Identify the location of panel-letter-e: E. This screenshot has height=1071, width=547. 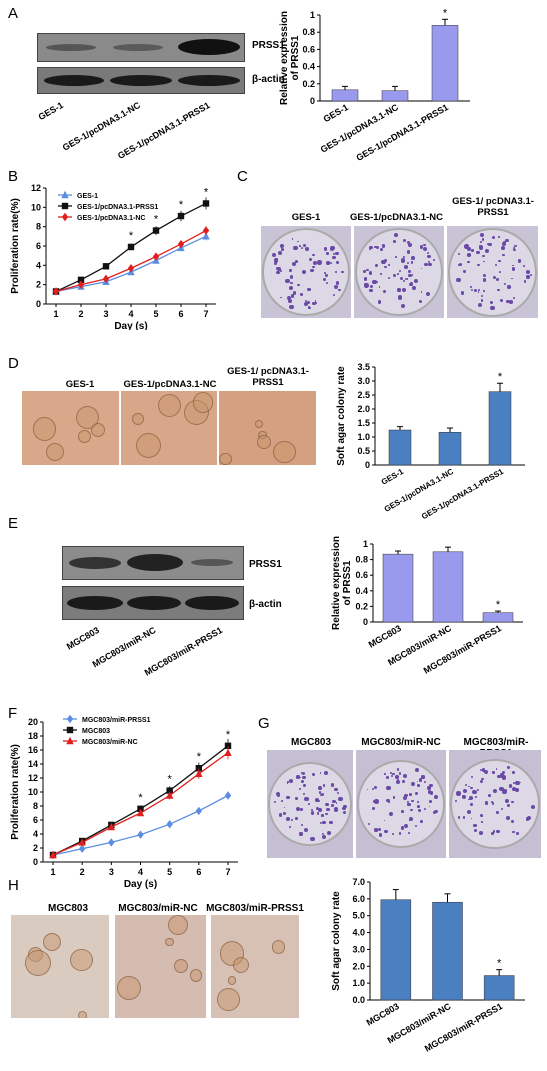
(13, 523).